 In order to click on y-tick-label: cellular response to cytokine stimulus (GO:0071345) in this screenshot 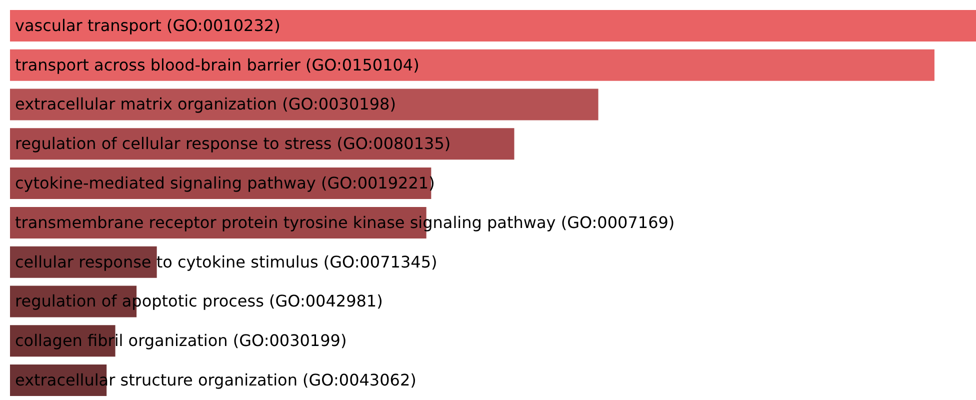, I will do `click(226, 262)`.